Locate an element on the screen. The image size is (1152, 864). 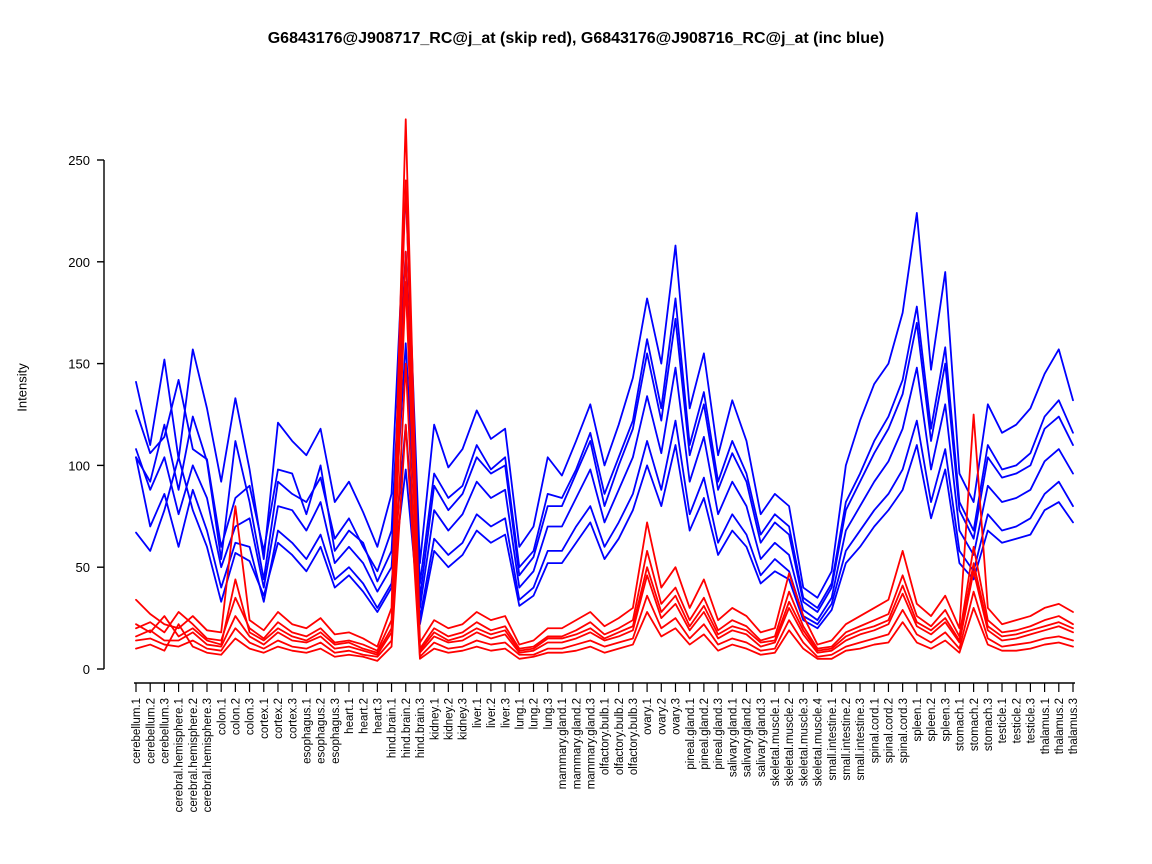
x-tick-label: cerebral.hemisphere.3 is located at coordinates (208, 755).